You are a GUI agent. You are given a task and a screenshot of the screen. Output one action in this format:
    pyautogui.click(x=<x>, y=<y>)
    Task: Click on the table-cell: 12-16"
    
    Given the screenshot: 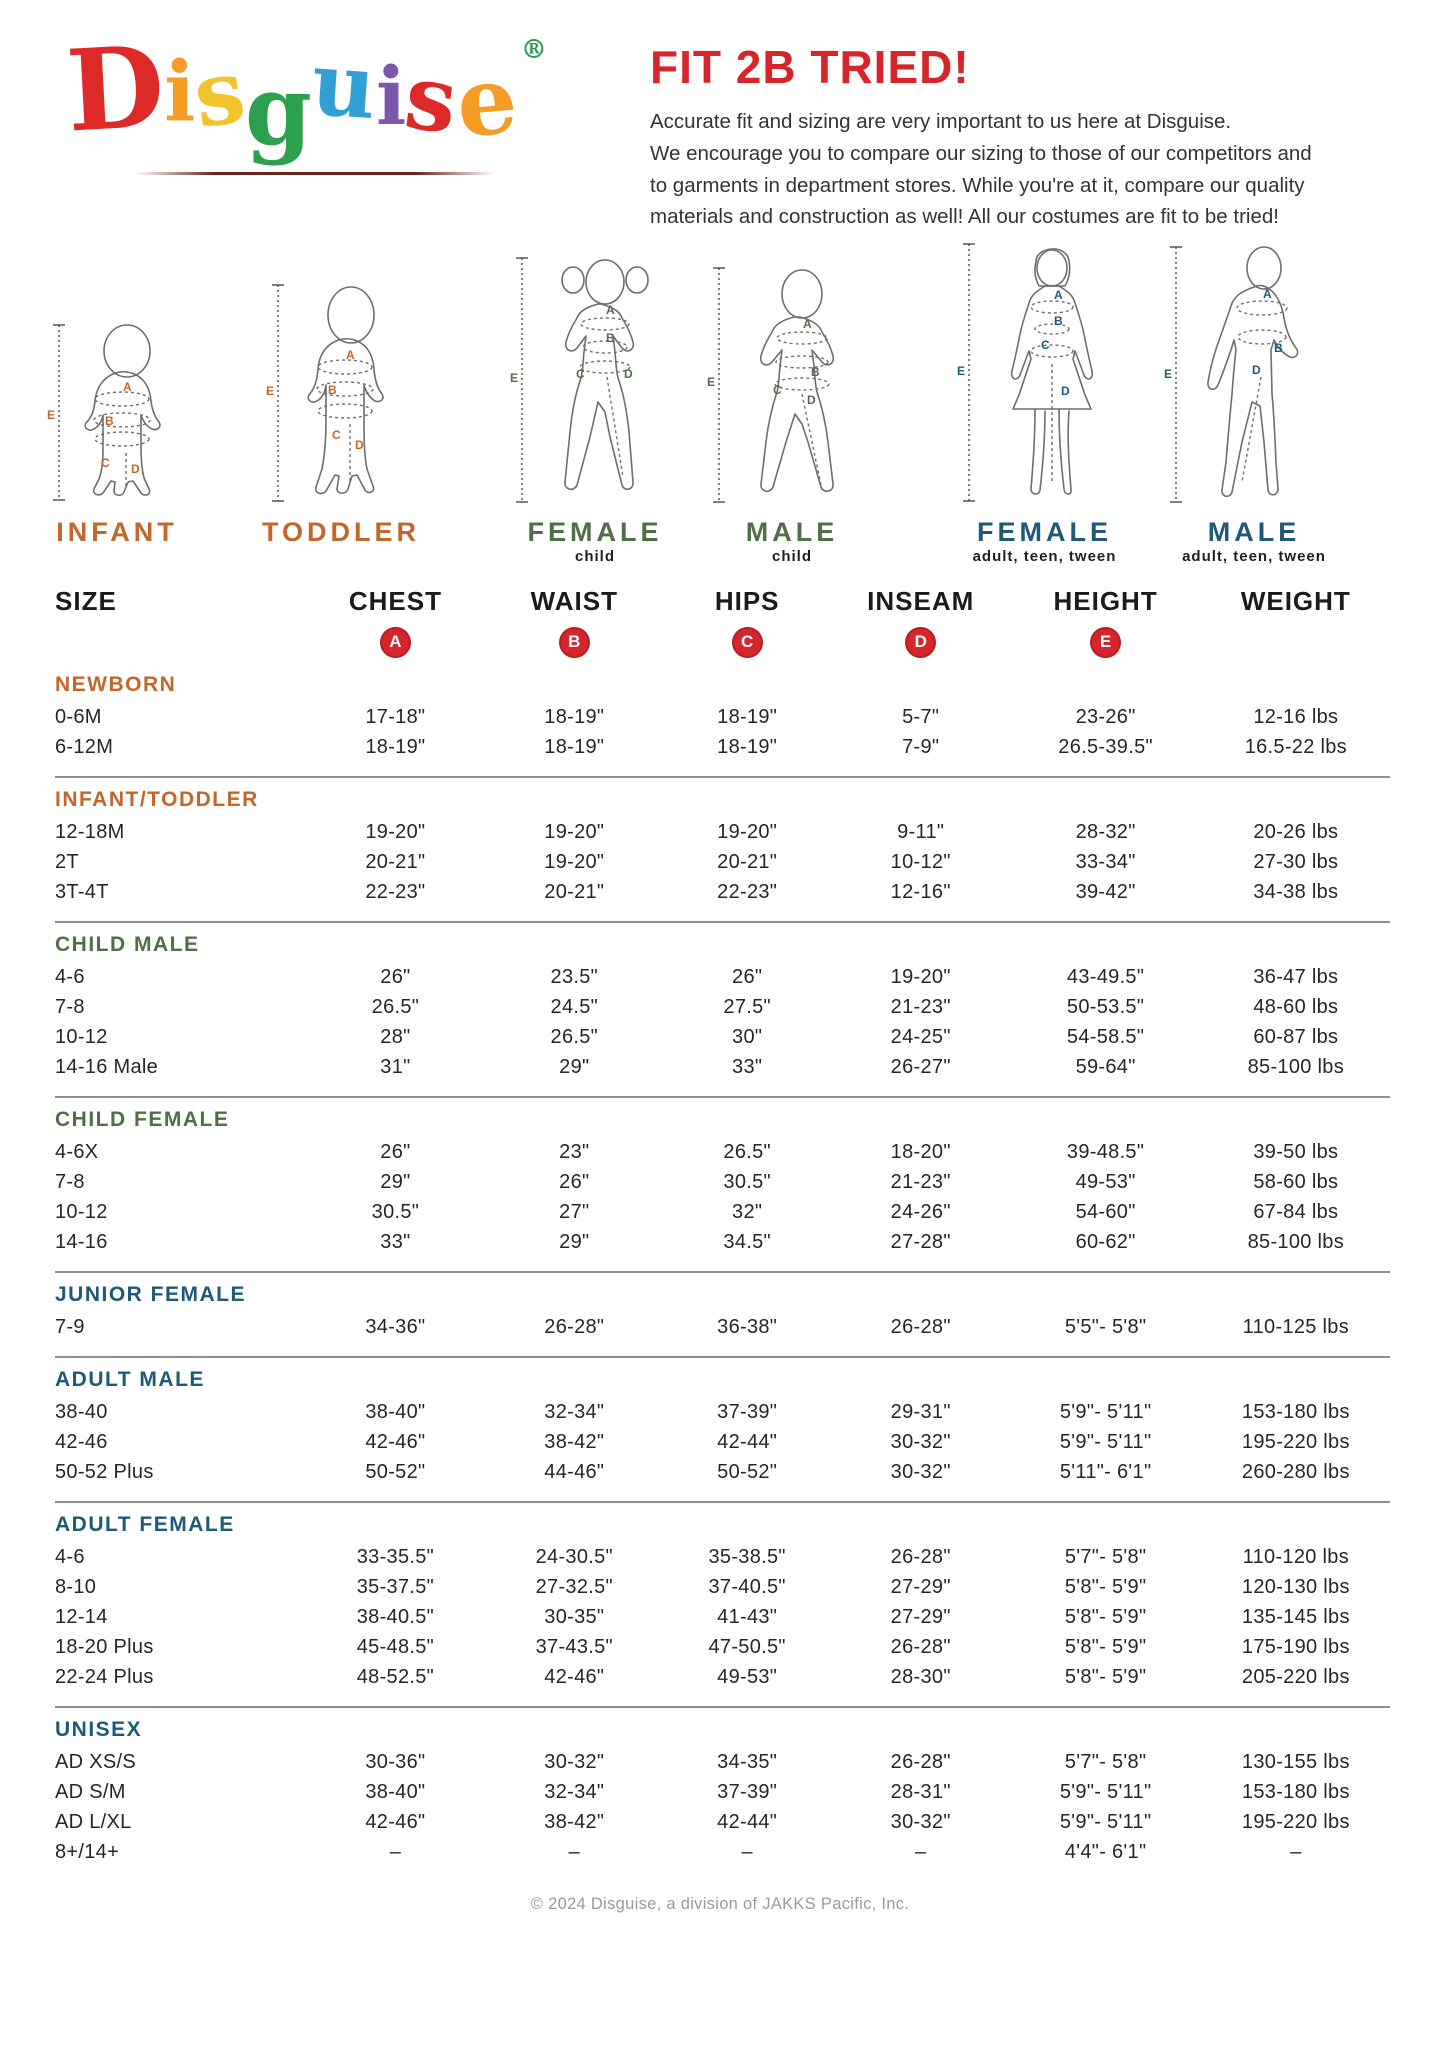 What is the action you would take?
    pyautogui.click(x=920, y=891)
    